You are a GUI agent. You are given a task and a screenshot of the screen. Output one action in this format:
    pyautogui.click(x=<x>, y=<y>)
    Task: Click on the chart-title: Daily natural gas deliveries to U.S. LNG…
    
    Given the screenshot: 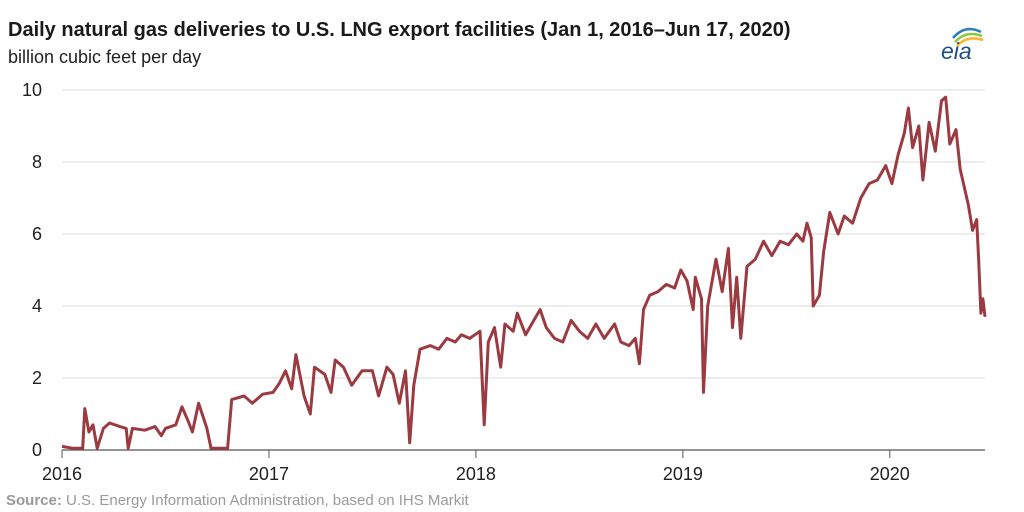 What is the action you would take?
    pyautogui.click(x=399, y=30)
    